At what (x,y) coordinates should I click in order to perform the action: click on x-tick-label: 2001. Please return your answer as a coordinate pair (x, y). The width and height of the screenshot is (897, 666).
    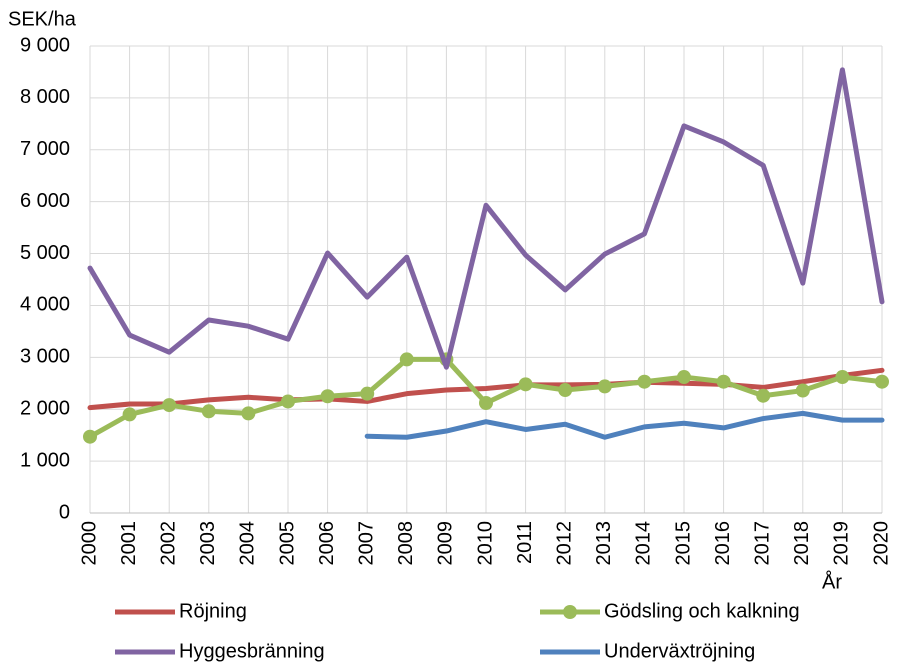
    Looking at the image, I should click on (129, 543).